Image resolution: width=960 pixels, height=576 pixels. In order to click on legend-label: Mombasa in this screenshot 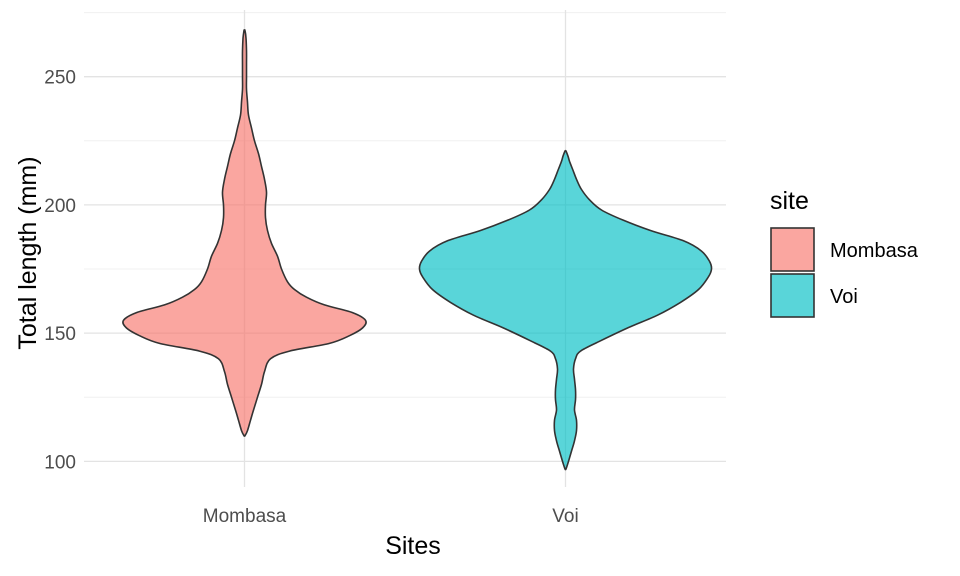, I will do `click(874, 251)`.